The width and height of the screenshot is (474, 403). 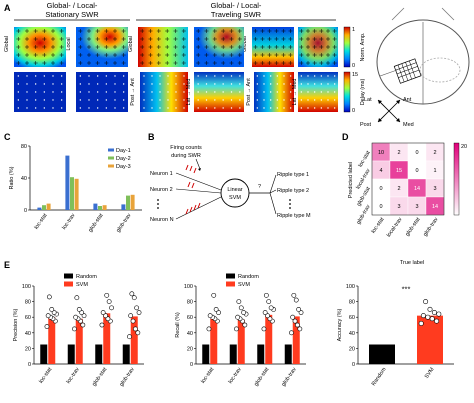 I want to click on e3-xtick-label: SVM, so click(x=430, y=373).